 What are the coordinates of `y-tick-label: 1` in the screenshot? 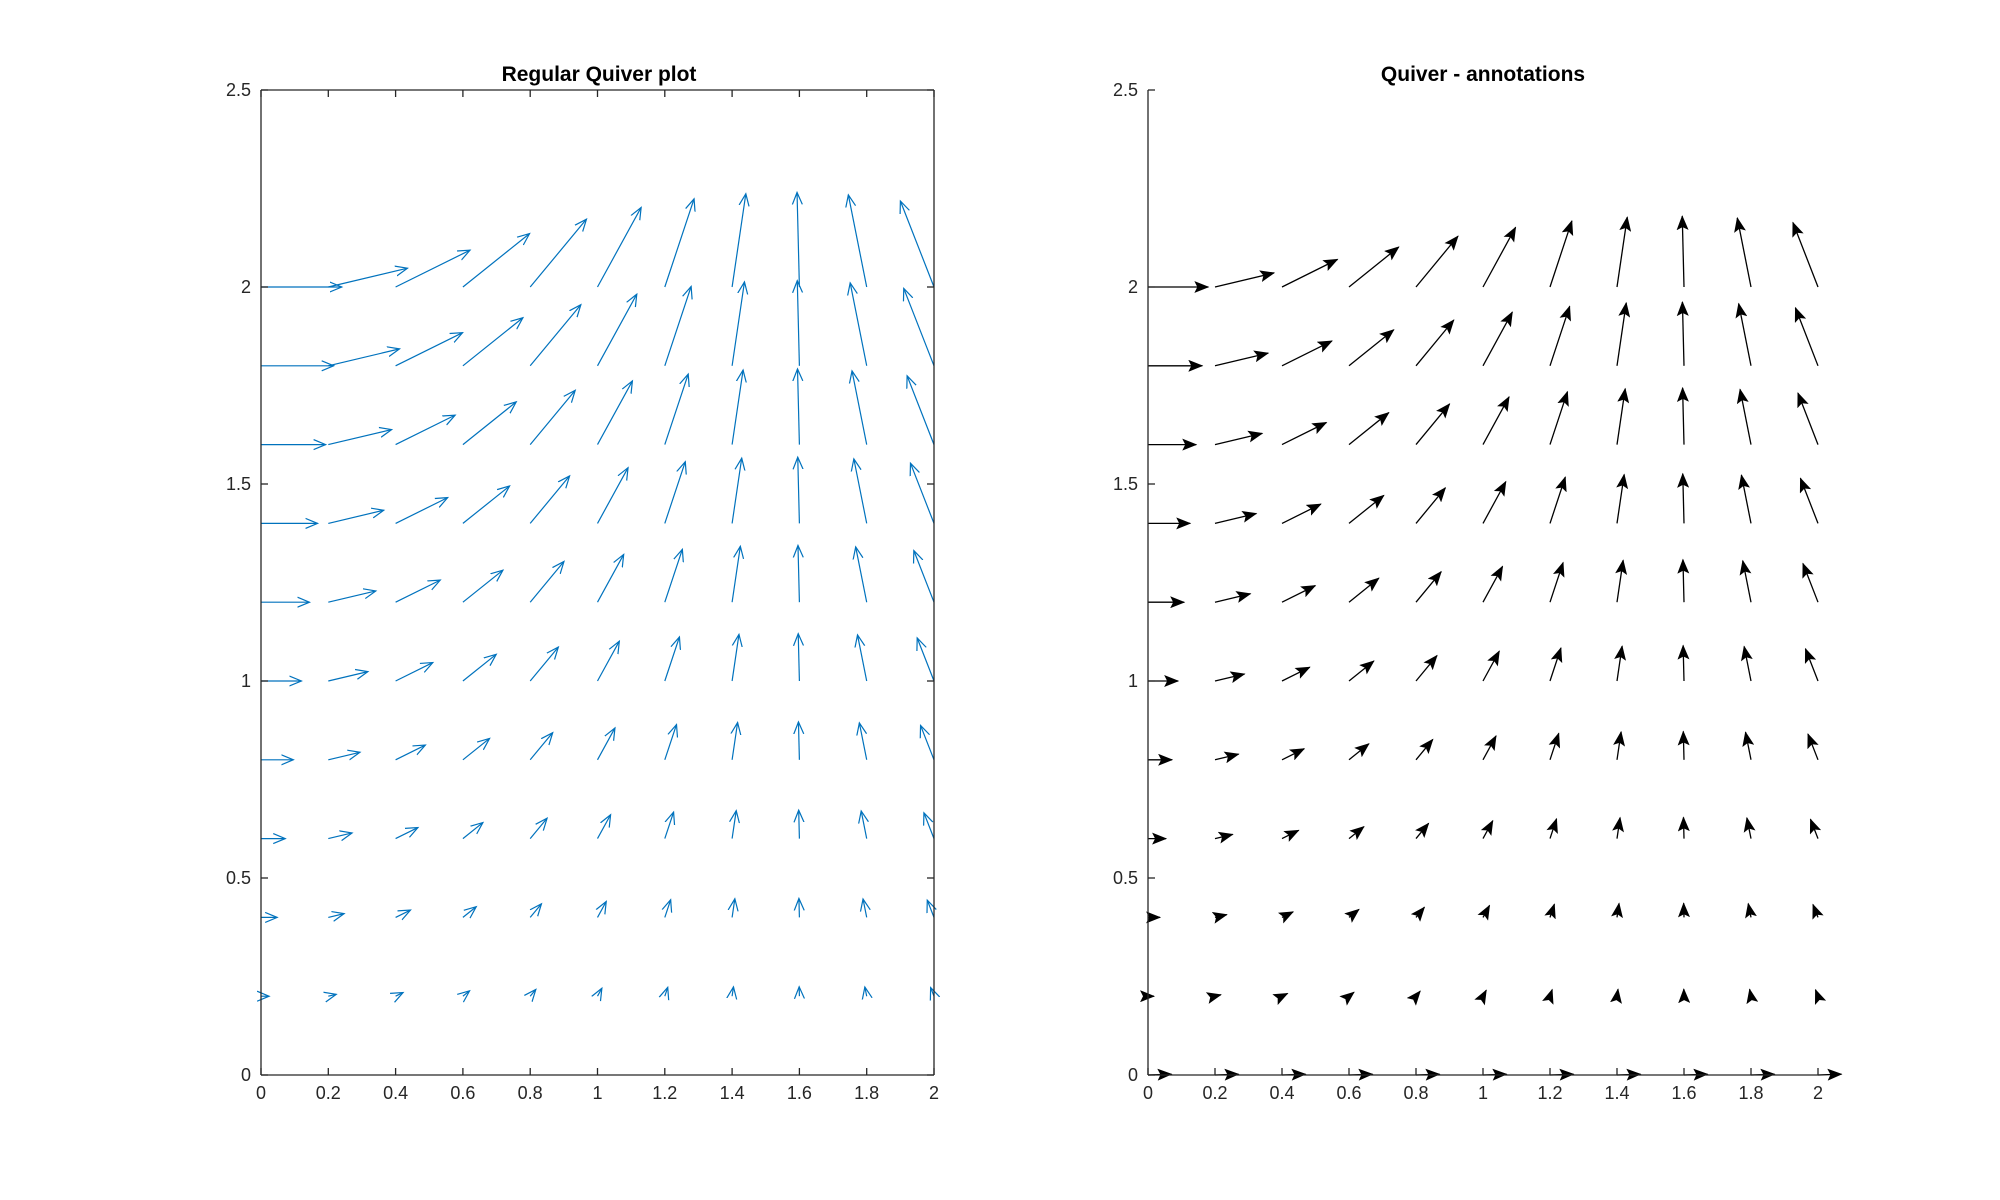 It's located at (246, 681).